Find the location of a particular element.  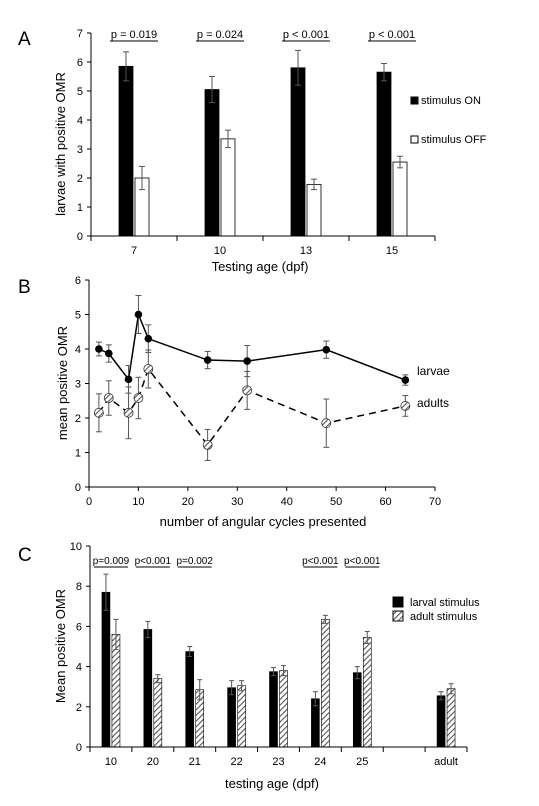

x-tick-label: 60 is located at coordinates (385, 502).